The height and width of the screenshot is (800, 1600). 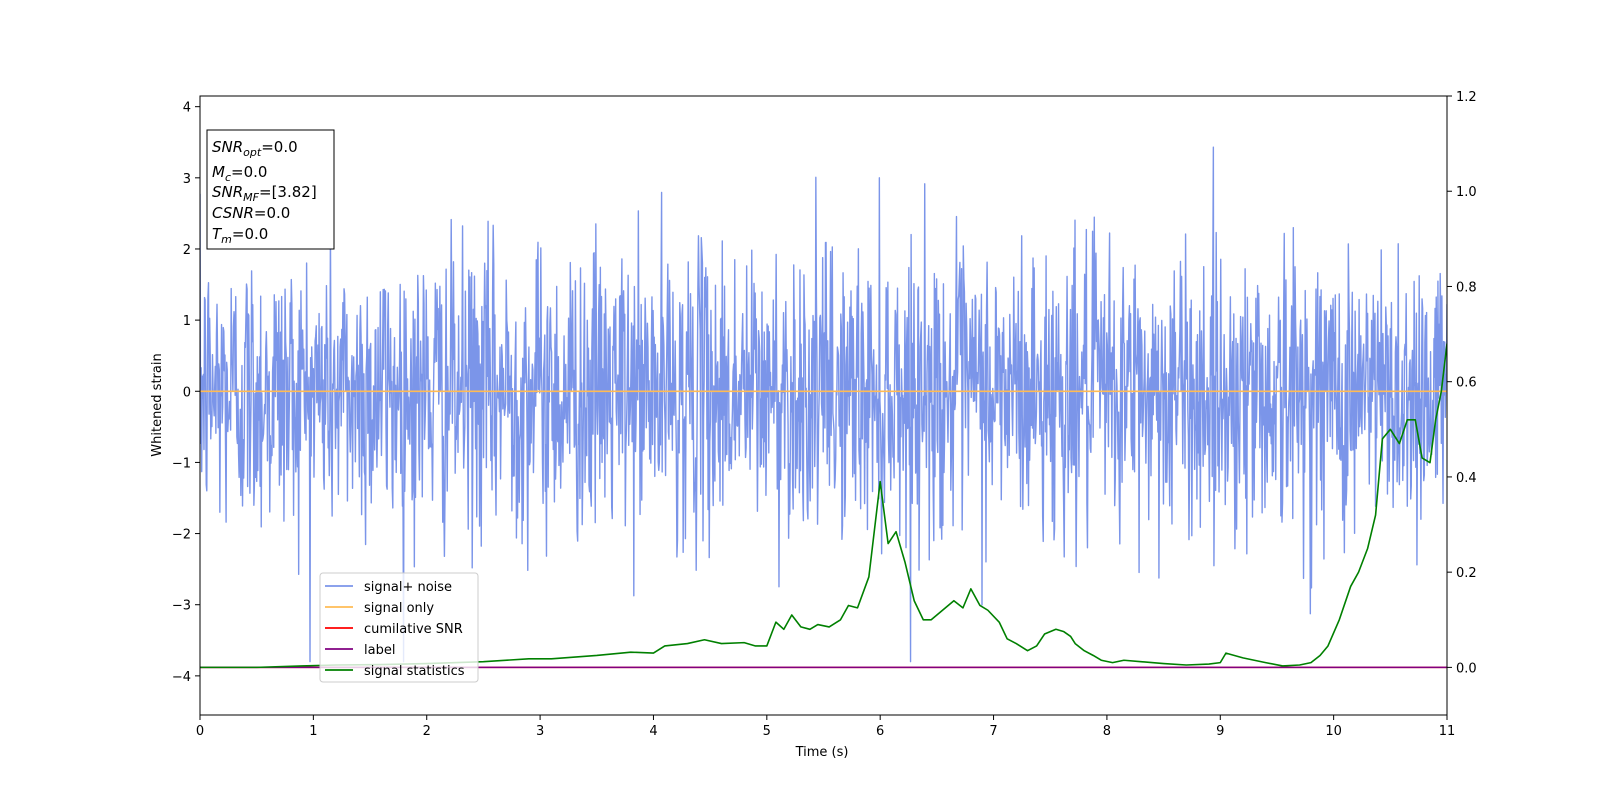 I want to click on y-right-tick-label: 0.8, so click(x=1466, y=287).